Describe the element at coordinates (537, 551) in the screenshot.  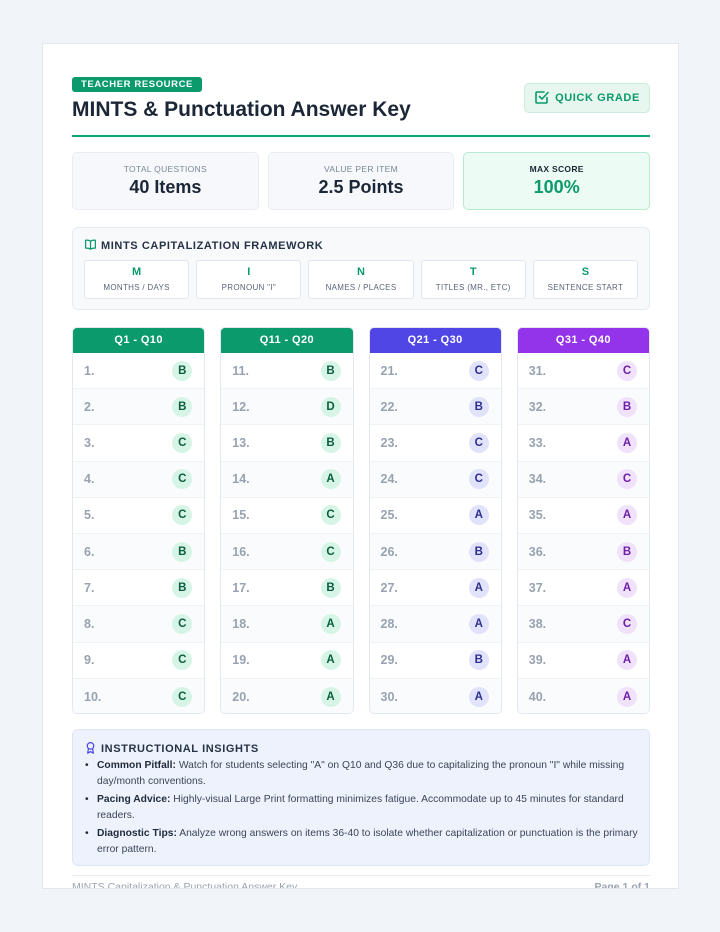
I see `question-number: 36.` at that location.